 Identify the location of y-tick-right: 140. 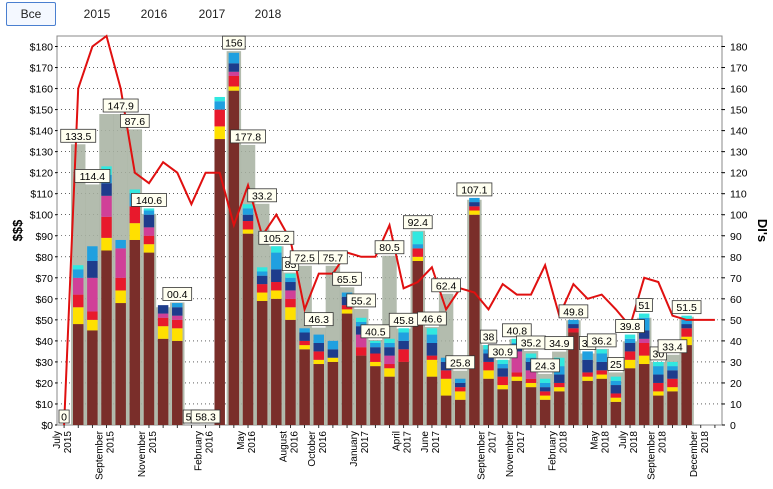
(739, 132).